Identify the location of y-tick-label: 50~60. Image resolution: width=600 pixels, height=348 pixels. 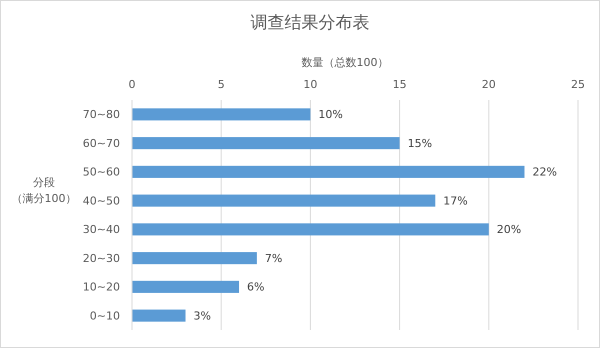
(101, 172).